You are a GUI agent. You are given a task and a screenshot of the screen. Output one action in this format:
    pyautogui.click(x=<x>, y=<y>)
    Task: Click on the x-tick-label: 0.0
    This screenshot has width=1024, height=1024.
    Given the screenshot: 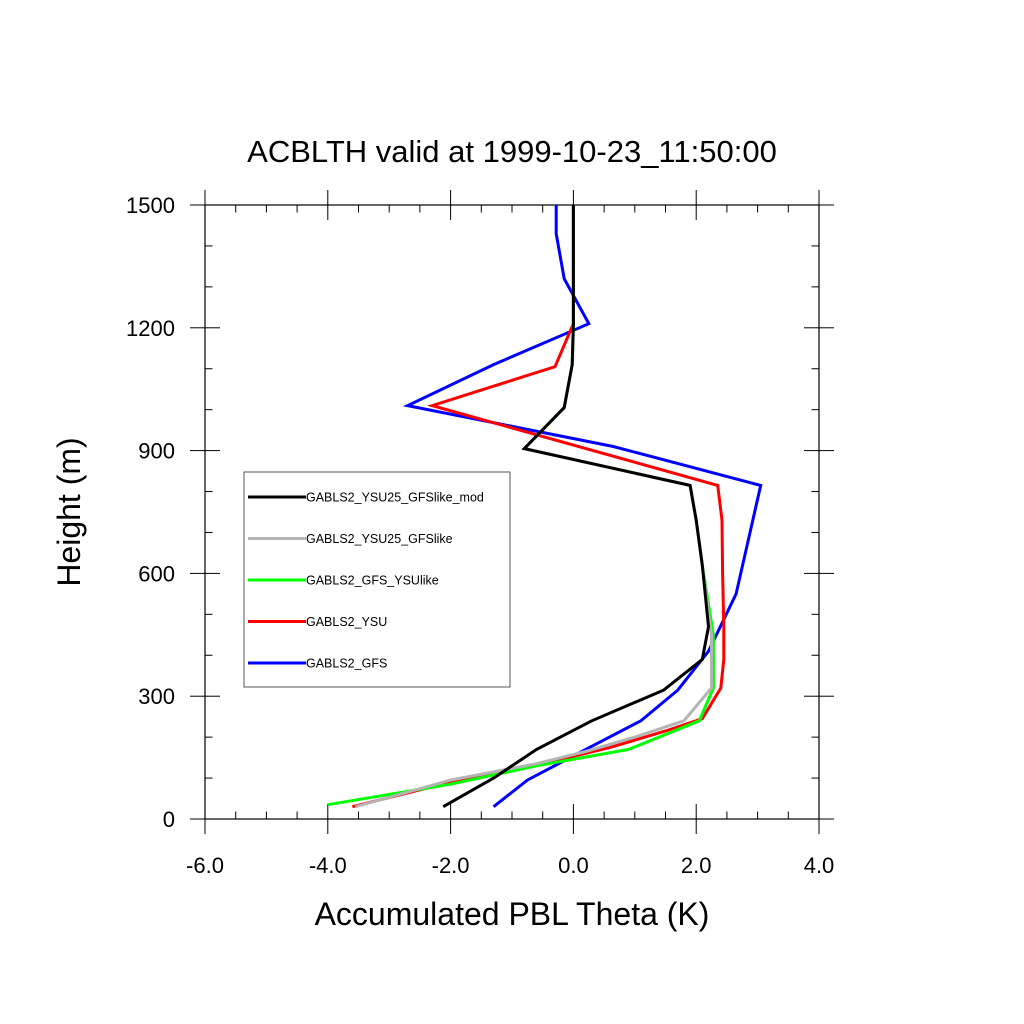 What is the action you would take?
    pyautogui.click(x=573, y=865)
    